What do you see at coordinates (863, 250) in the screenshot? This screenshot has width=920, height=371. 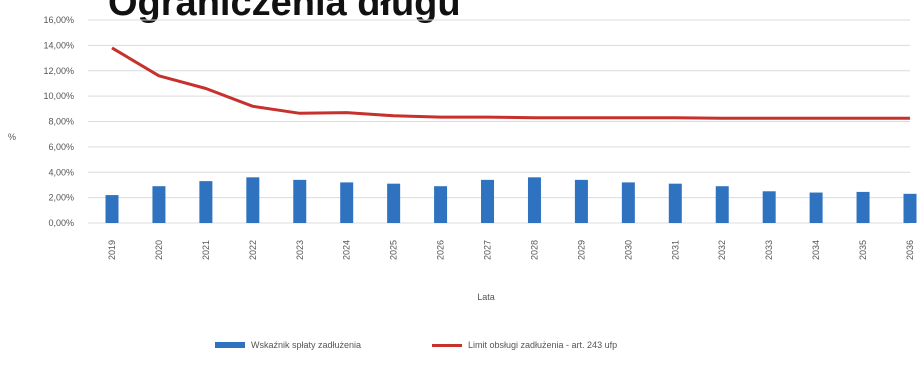 I see `x-tick-label: 2035` at bounding box center [863, 250].